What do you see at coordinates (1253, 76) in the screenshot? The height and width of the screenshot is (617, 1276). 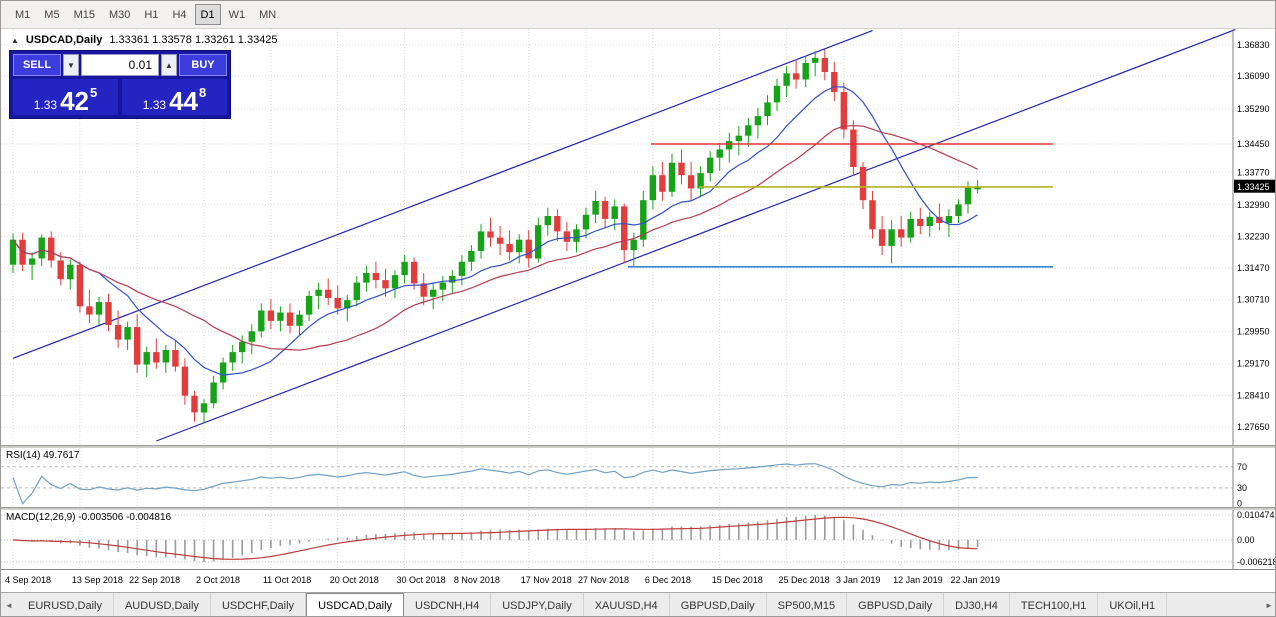 I see `svg-text: 1.36090` at bounding box center [1253, 76].